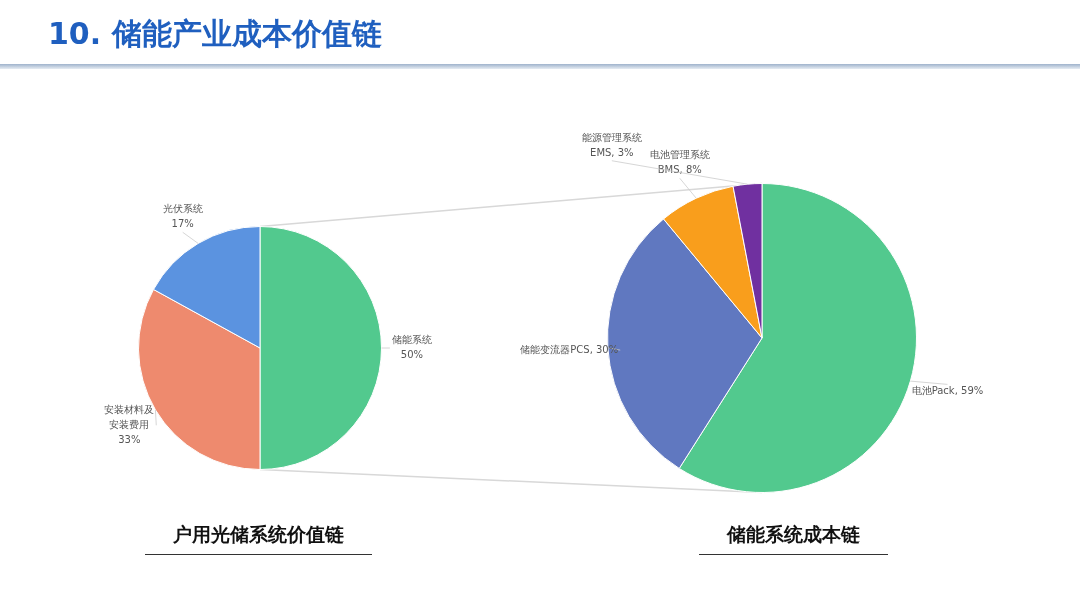  What do you see at coordinates (411, 355) in the screenshot?
I see `data-label: 50%` at bounding box center [411, 355].